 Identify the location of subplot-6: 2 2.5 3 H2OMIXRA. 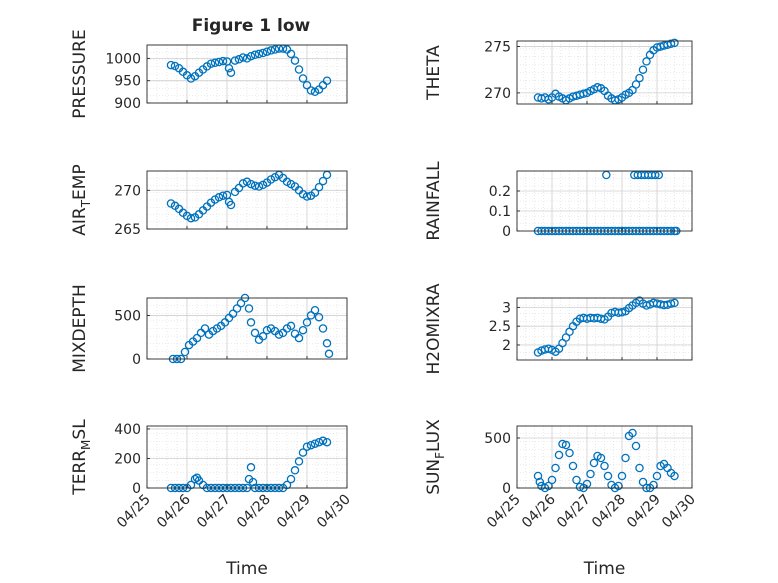
(558, 329).